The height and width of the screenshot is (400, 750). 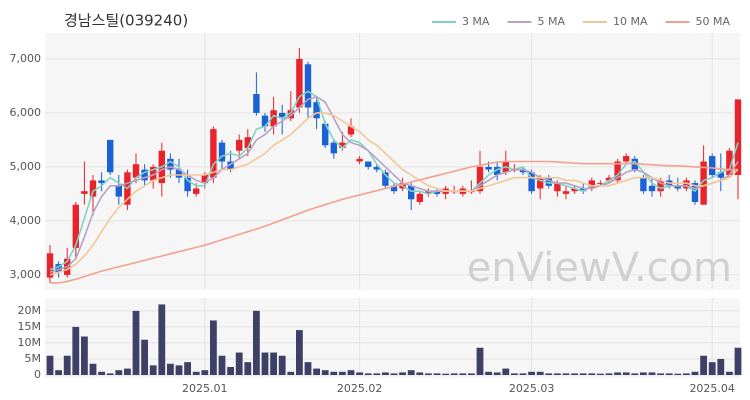 What do you see at coordinates (26, 58) in the screenshot?
I see `y-tick-label: 7,000` at bounding box center [26, 58].